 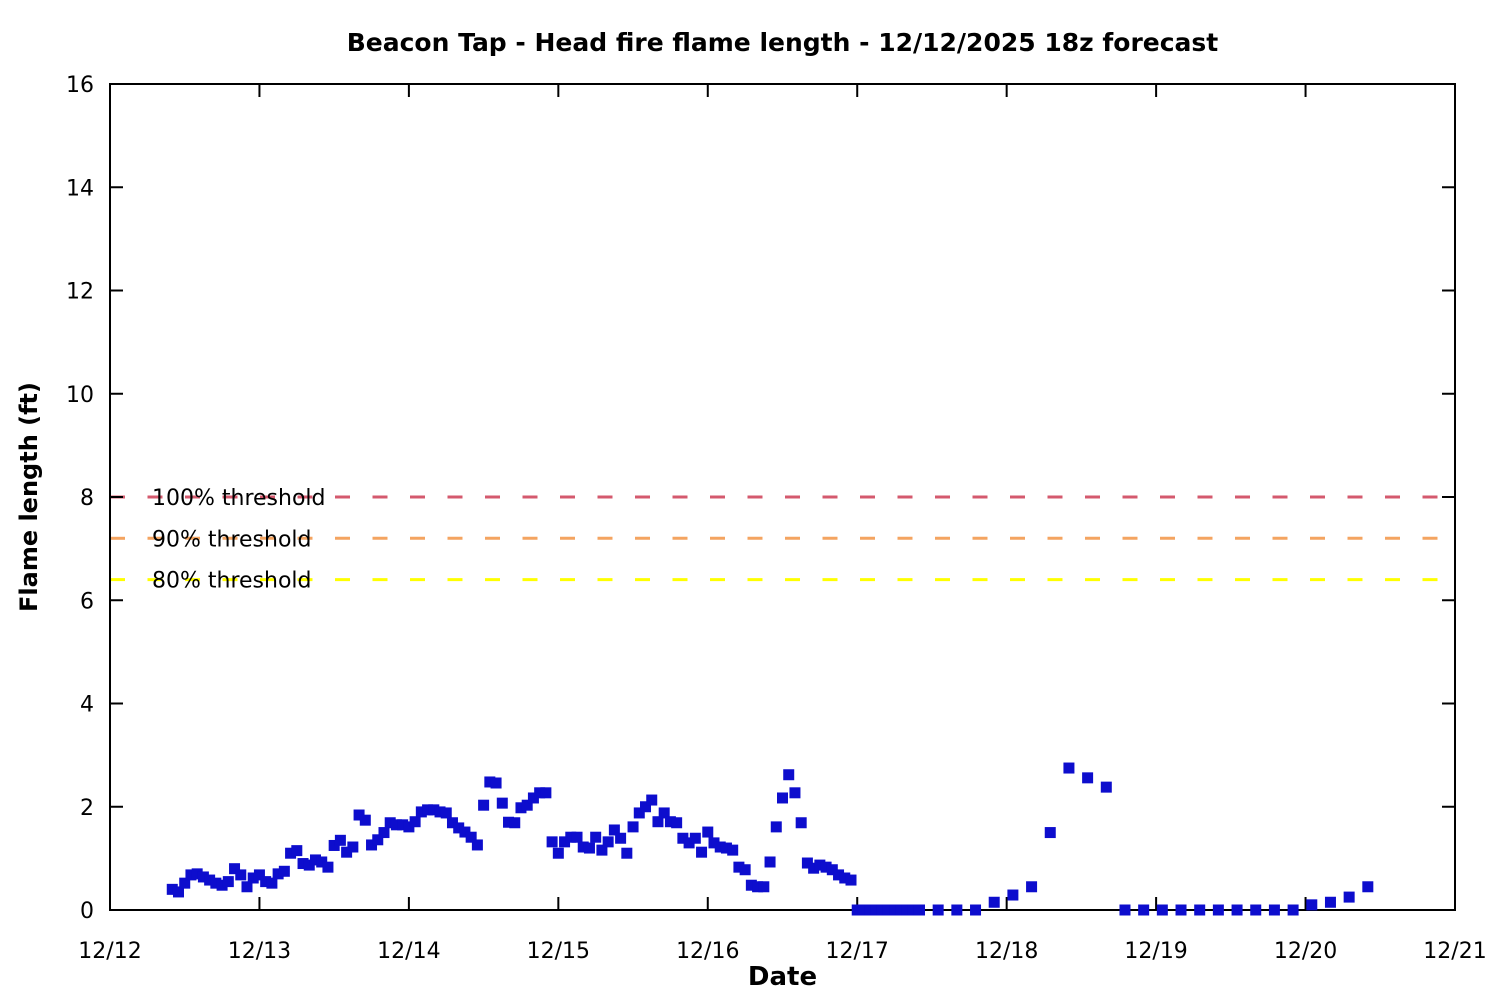 What do you see at coordinates (857, 951) in the screenshot?
I see `x-tick-label: 12/17` at bounding box center [857, 951].